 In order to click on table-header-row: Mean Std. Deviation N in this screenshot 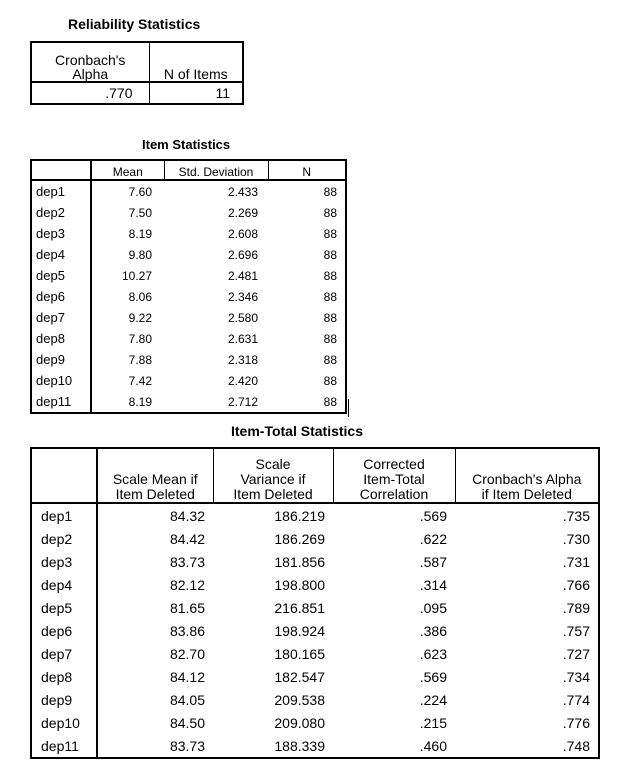, I will do `click(188, 170)`.